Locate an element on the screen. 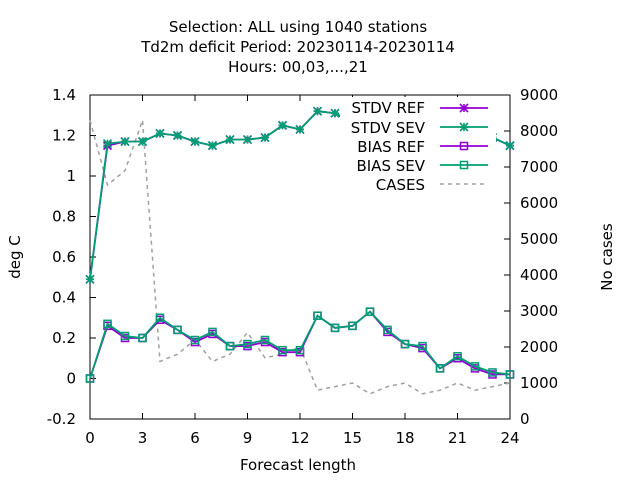 The image size is (640, 480). title-line-2: Td2m deficit Period: 20230114-20230114 is located at coordinates (297, 47).